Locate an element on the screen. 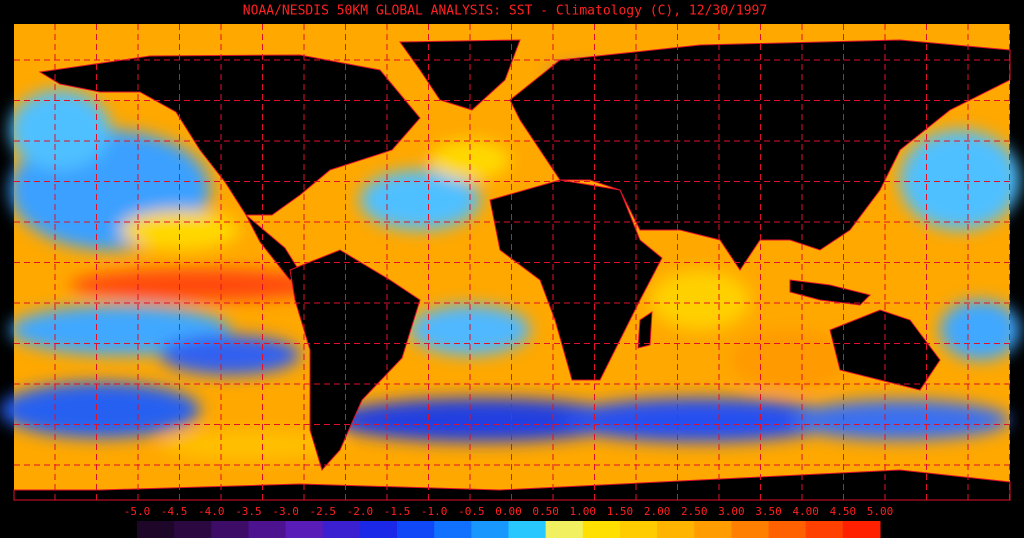 This screenshot has height=538, width=1024. colorbar-label: -4.5 is located at coordinates (174, 511).